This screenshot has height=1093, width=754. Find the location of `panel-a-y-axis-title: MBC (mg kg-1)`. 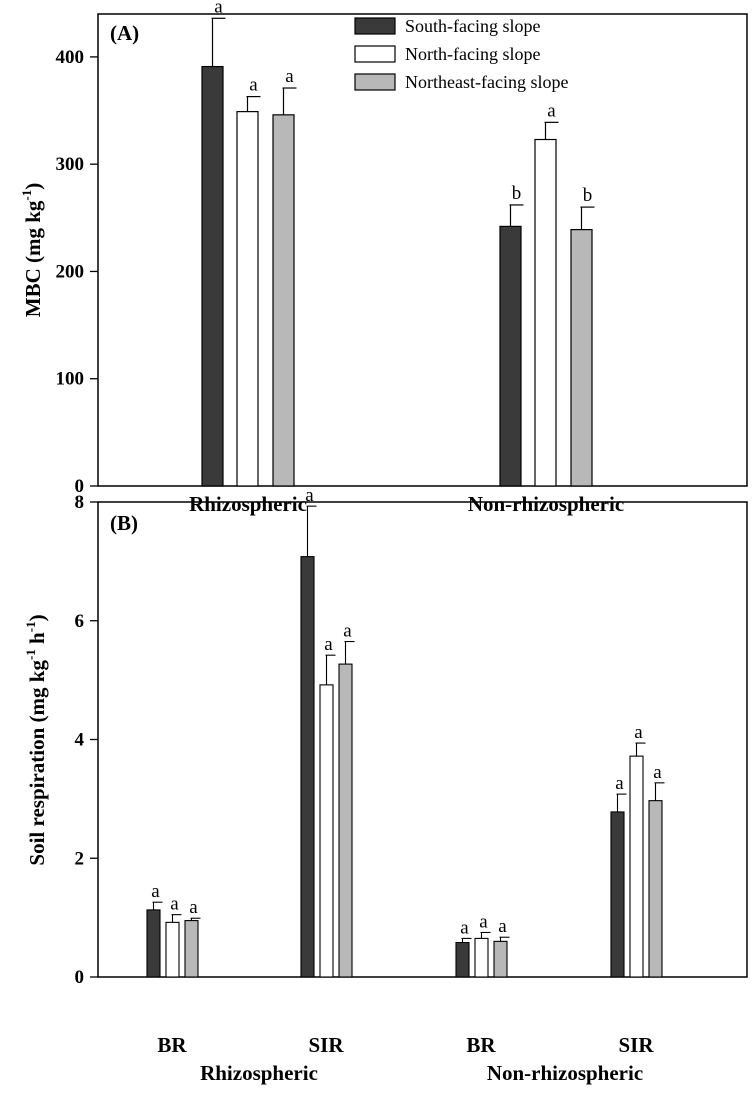

panel-a-y-axis-title: MBC (mg kg-1) is located at coordinates (32, 250).